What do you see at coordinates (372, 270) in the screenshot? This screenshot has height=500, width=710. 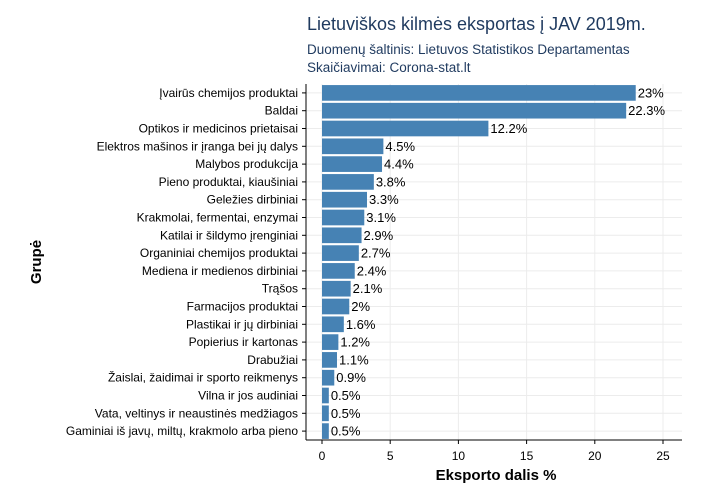 I see `data-label: 2.4%` at bounding box center [372, 270].